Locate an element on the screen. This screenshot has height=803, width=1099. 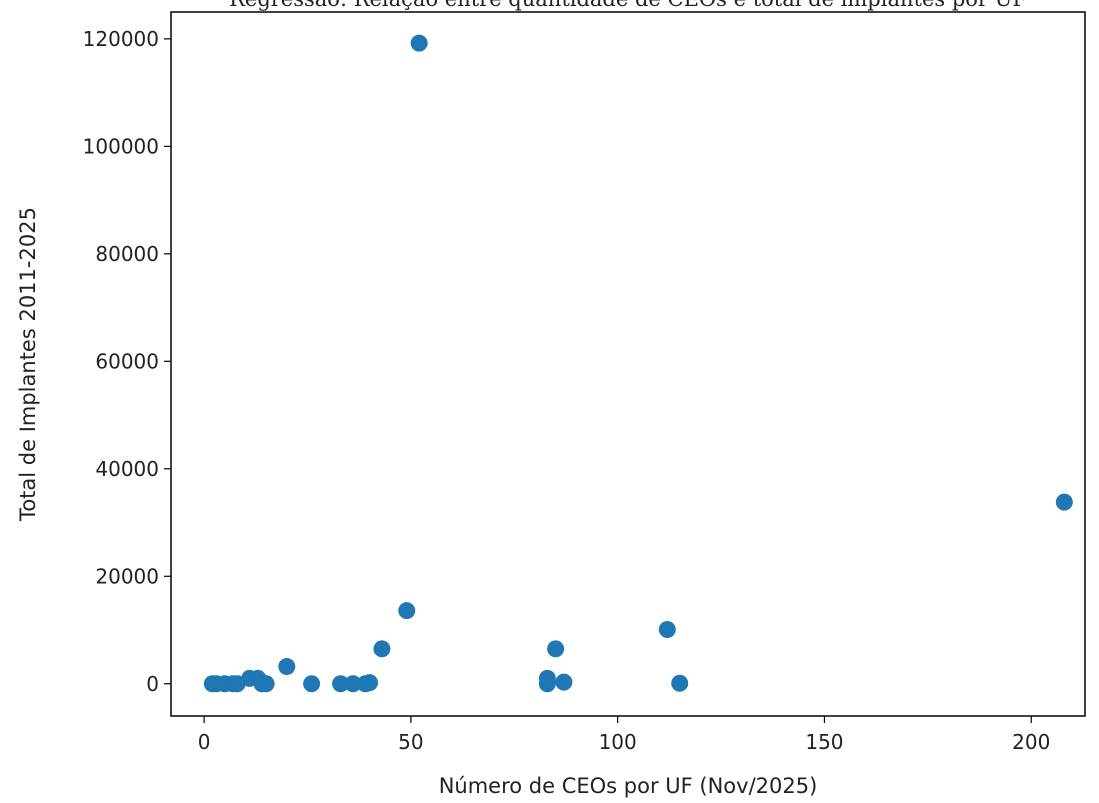
x-axis-ticks: 0 50 100 150 200 is located at coordinates (624, 735).